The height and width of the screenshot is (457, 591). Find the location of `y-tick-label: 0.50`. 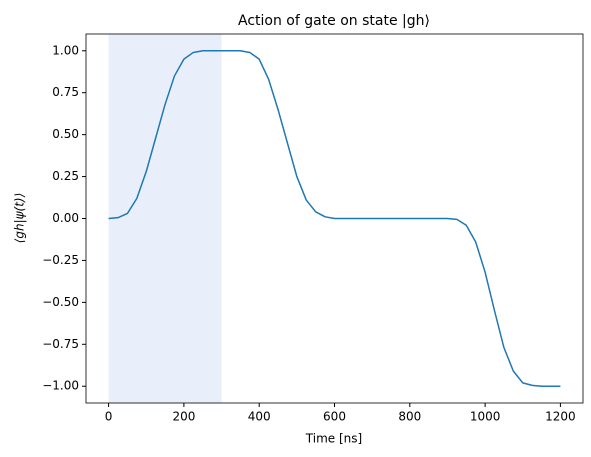

y-tick-label: 0.50 is located at coordinates (65, 134).